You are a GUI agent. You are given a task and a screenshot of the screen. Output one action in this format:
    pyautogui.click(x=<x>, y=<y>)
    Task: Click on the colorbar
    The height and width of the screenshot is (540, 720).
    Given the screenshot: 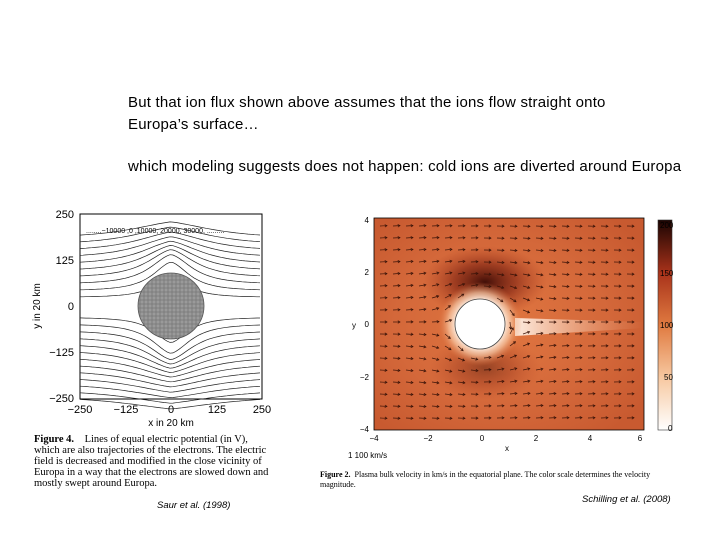 What is the action you would take?
    pyautogui.click(x=665, y=325)
    